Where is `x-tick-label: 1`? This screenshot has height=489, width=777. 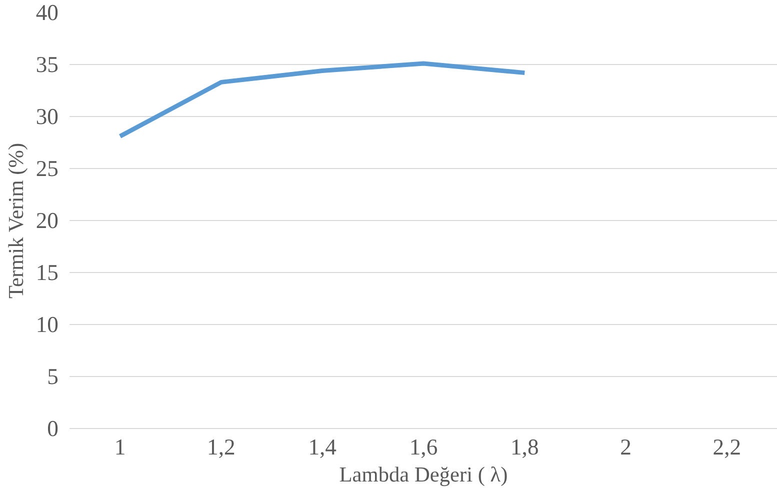
x-tick-label: 1 is located at coordinates (120, 447).